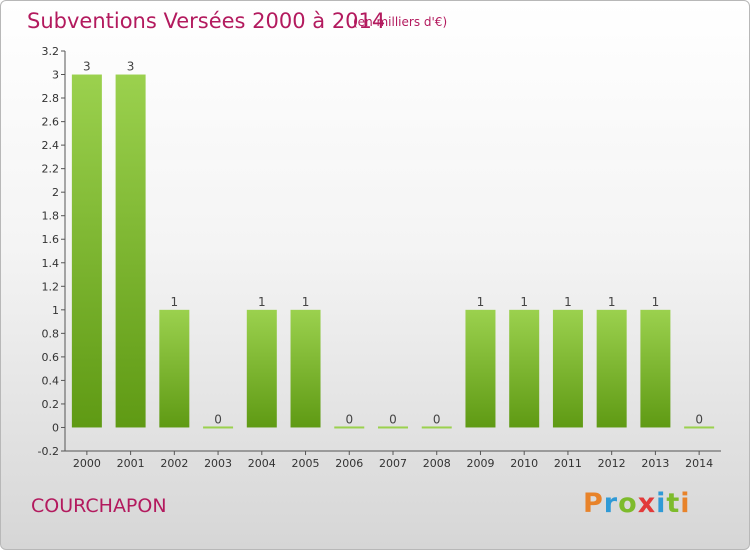 The image size is (750, 550). What do you see at coordinates (51, 333) in the screenshot?
I see `y-tick-label: 0.8` at bounding box center [51, 333].